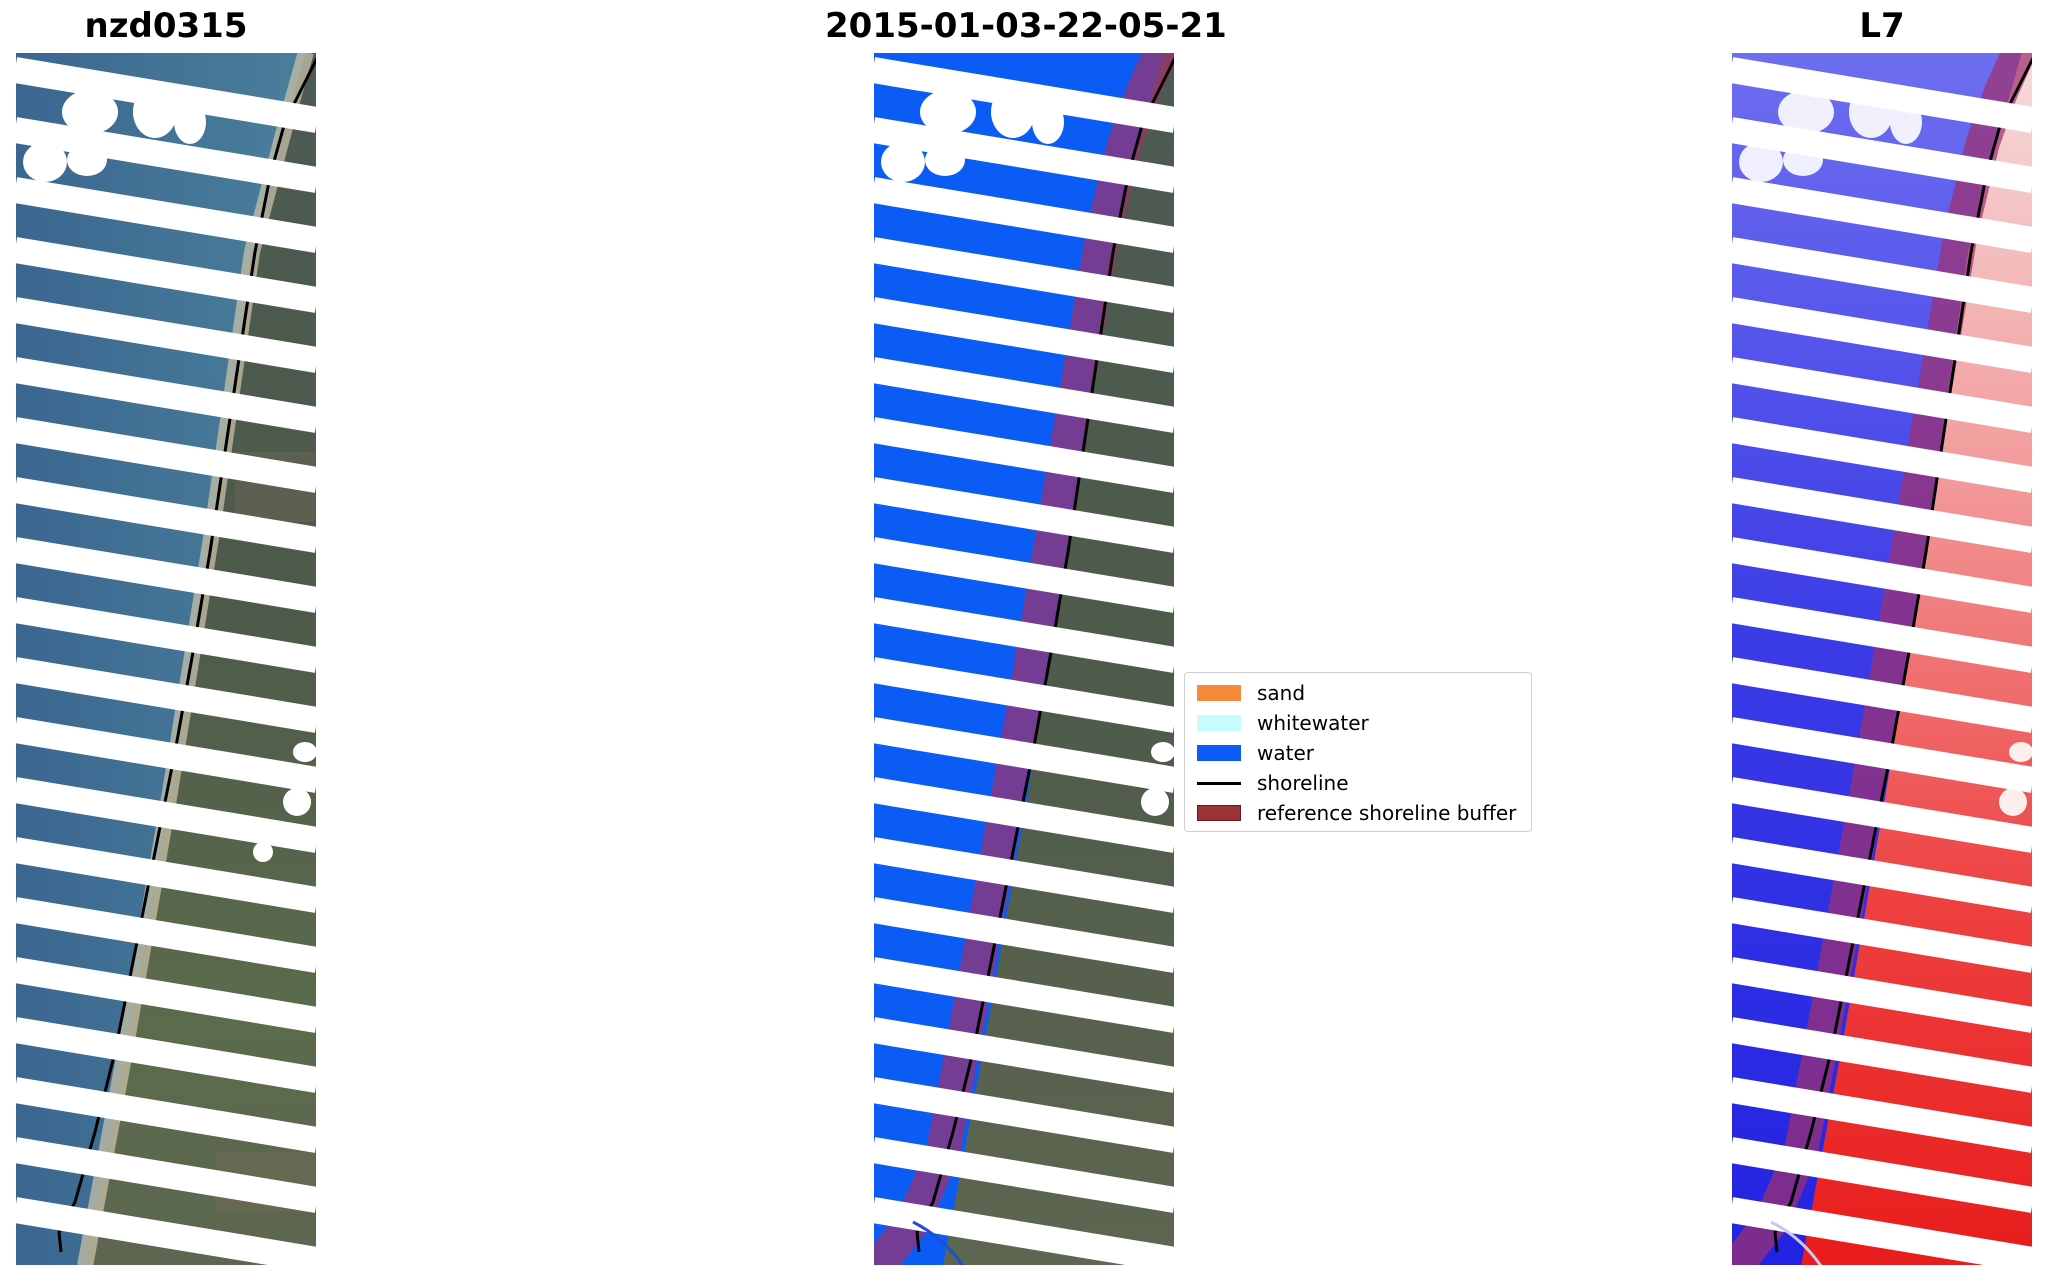 Image resolution: width=2046 pixels, height=1283 pixels. Describe the element at coordinates (1219, 693) in the screenshot. I see `sand-swatch` at that location.